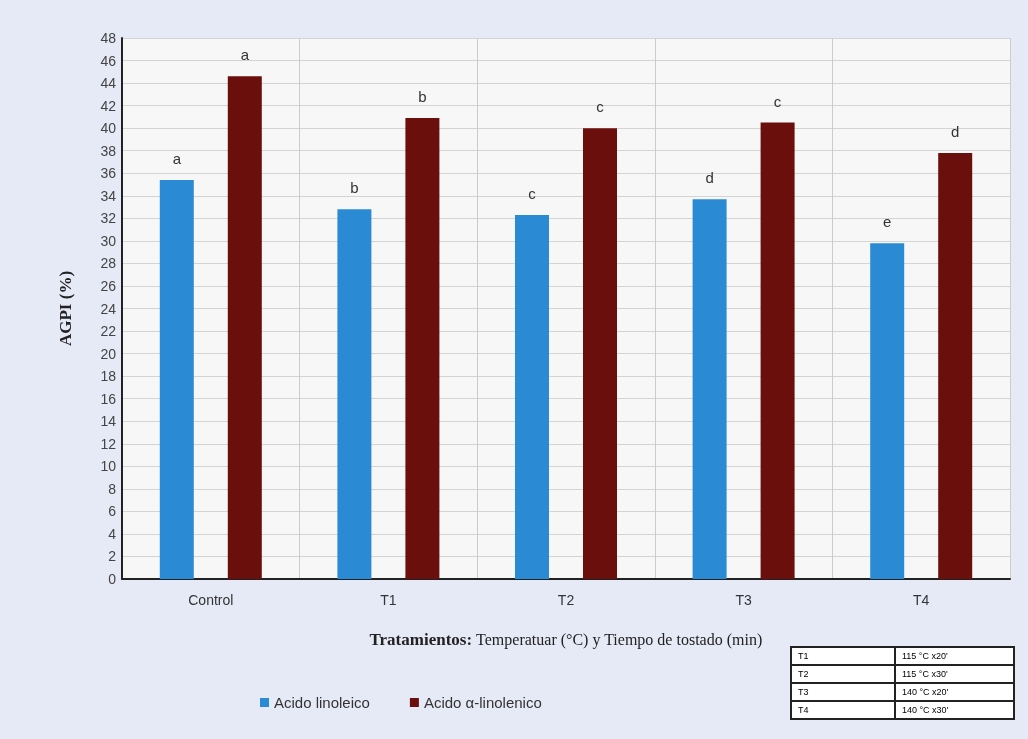 Image resolution: width=1028 pixels, height=739 pixels. I want to click on y-tick-label: 22, so click(108, 331).